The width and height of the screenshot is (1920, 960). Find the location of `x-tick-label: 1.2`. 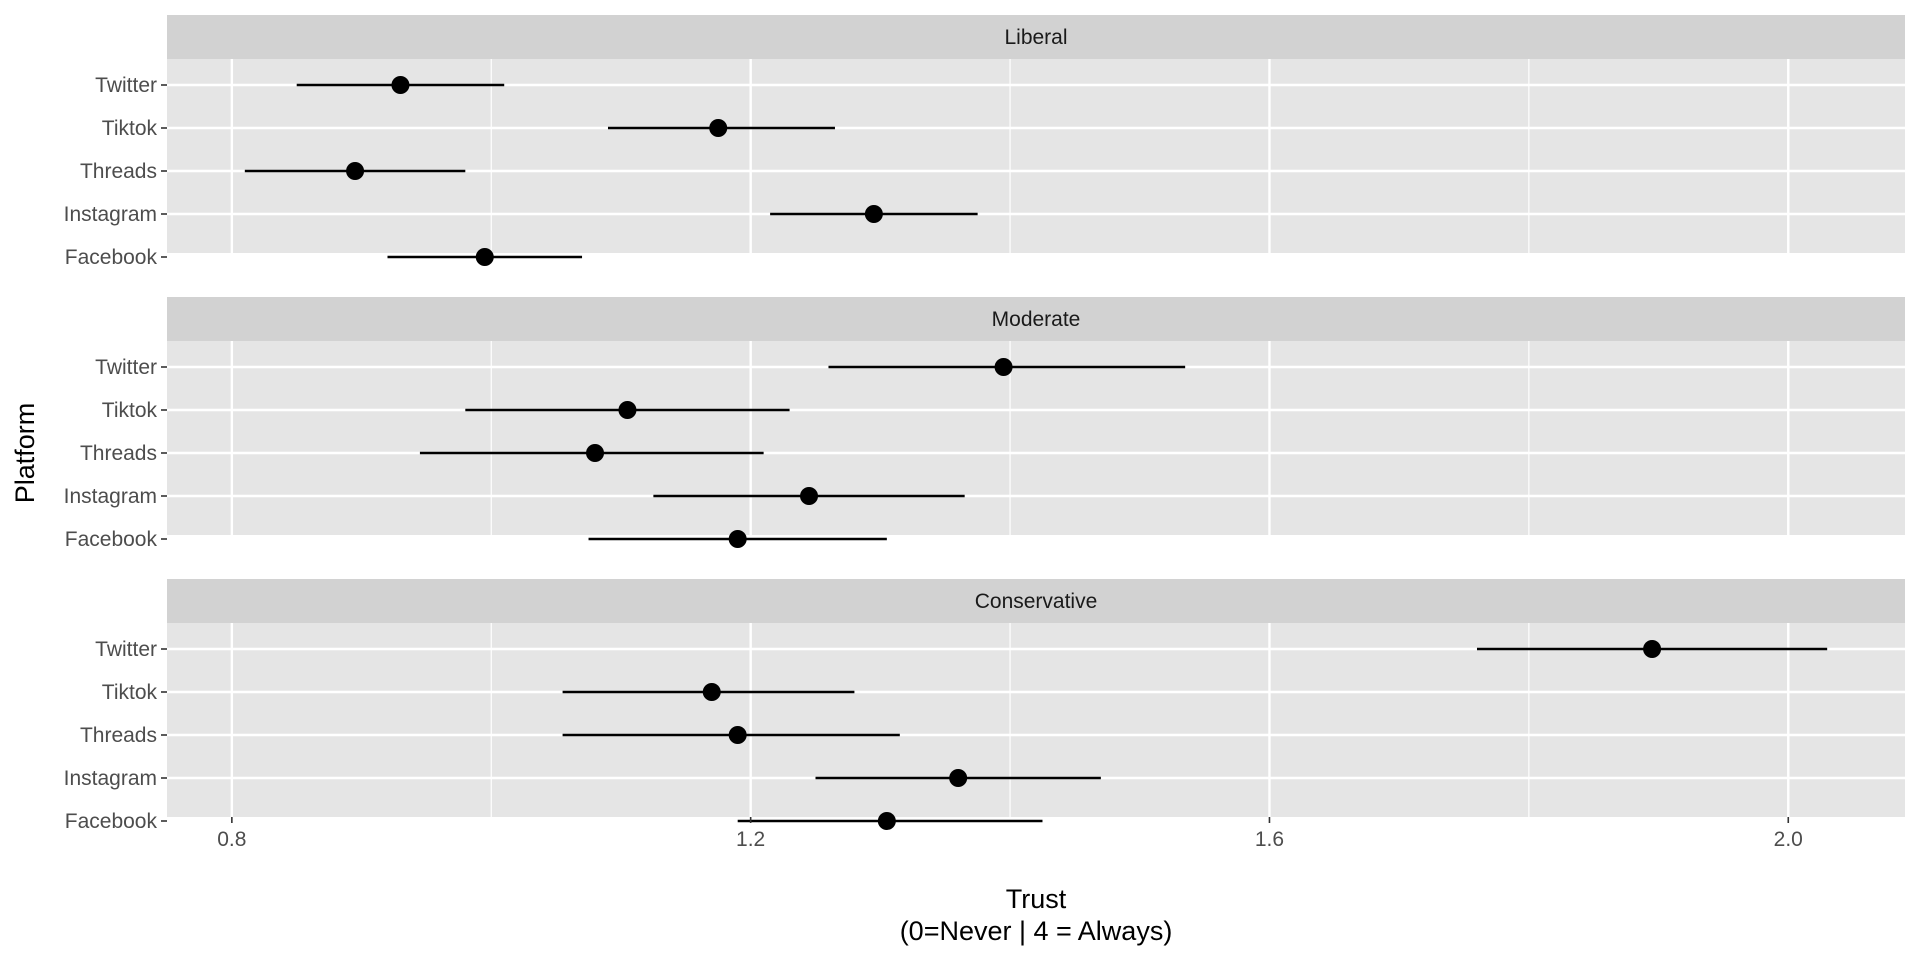

x-tick-label: 1.2 is located at coordinates (750, 839).